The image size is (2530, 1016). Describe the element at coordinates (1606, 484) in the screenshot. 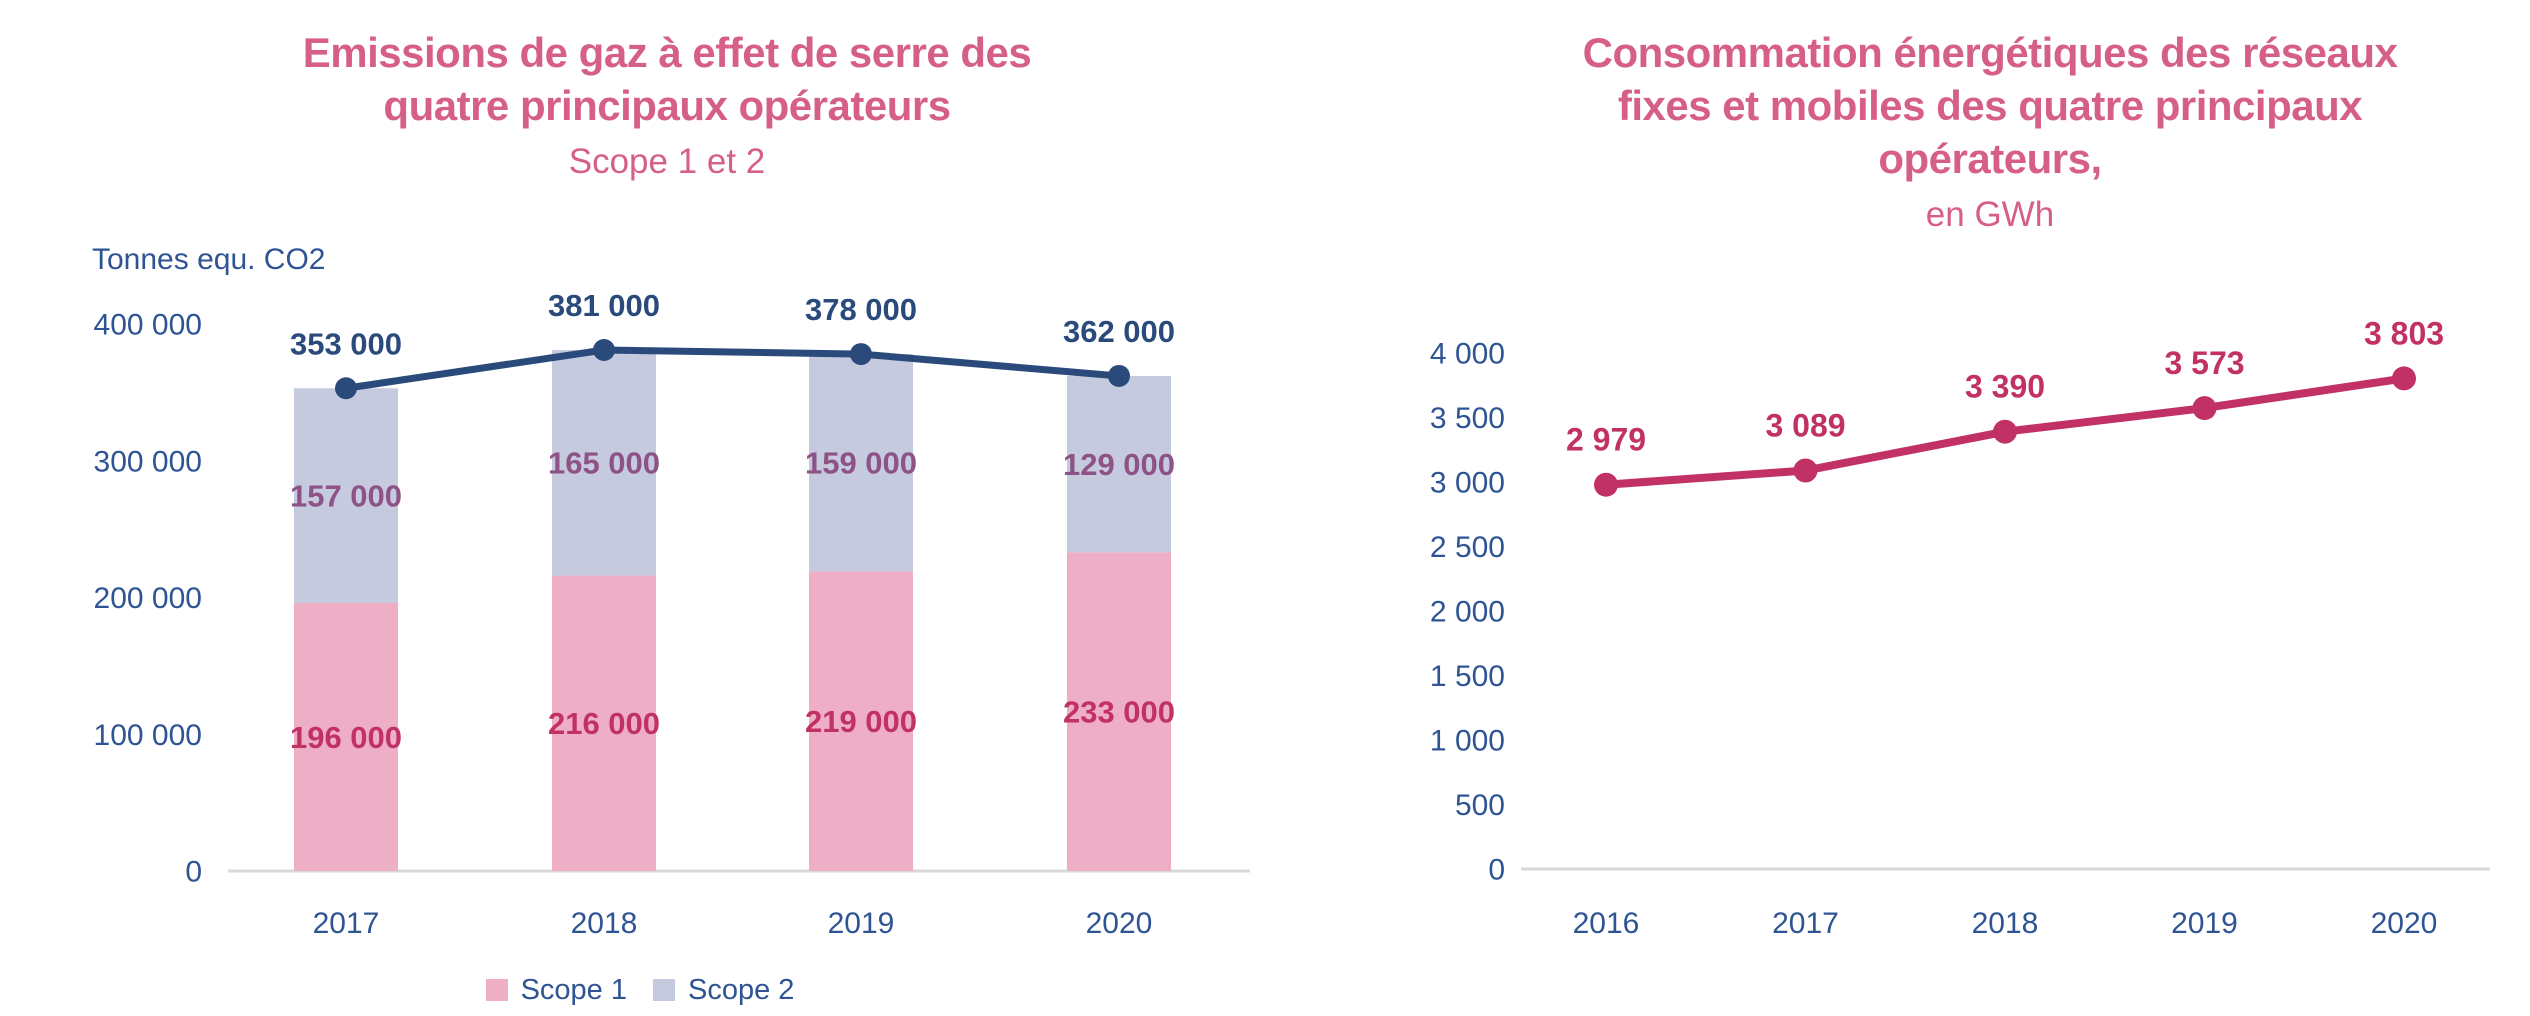

I see `energy-marker-2016` at that location.